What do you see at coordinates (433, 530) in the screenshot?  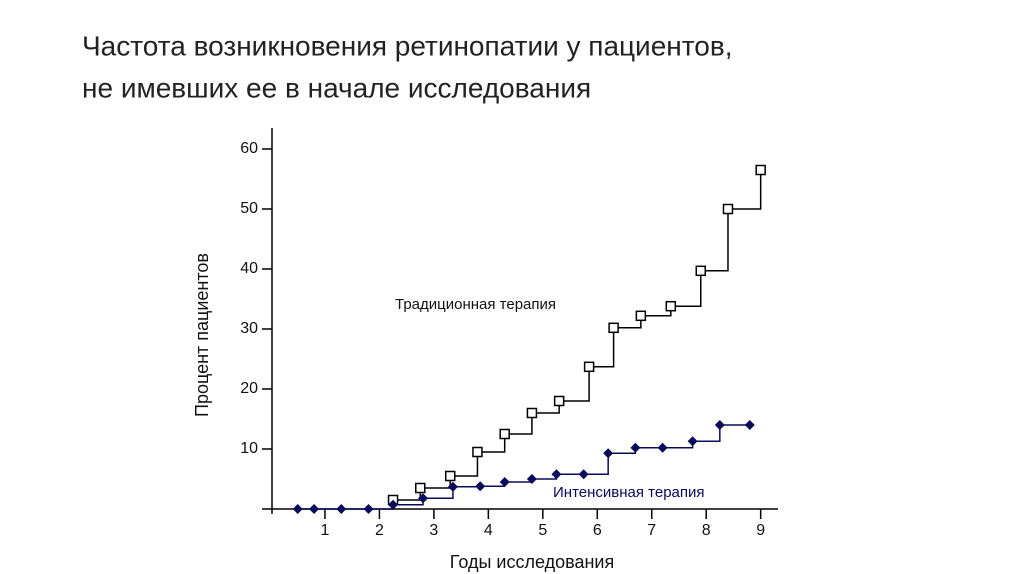 I see `x-tick-label: 3` at bounding box center [433, 530].